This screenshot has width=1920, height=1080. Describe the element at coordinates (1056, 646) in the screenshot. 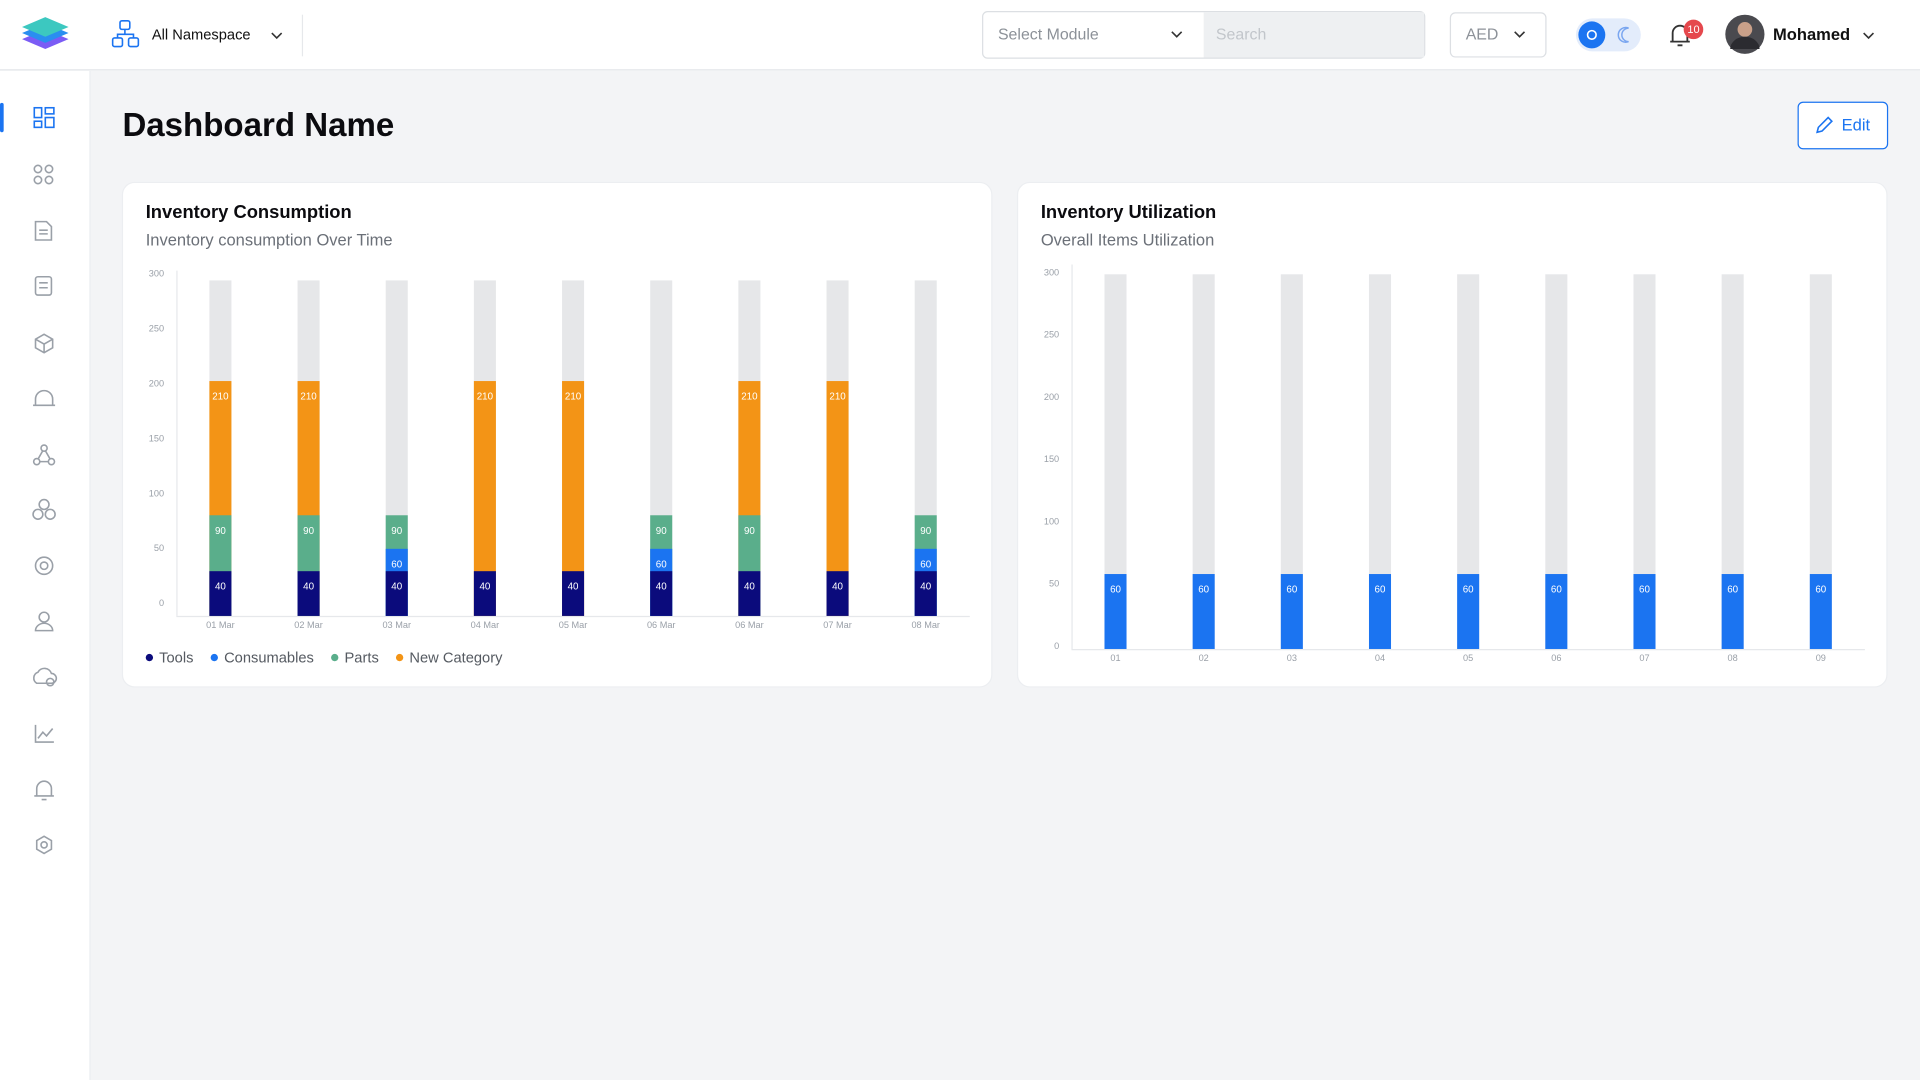

I see `y-tick-label: 0` at that location.